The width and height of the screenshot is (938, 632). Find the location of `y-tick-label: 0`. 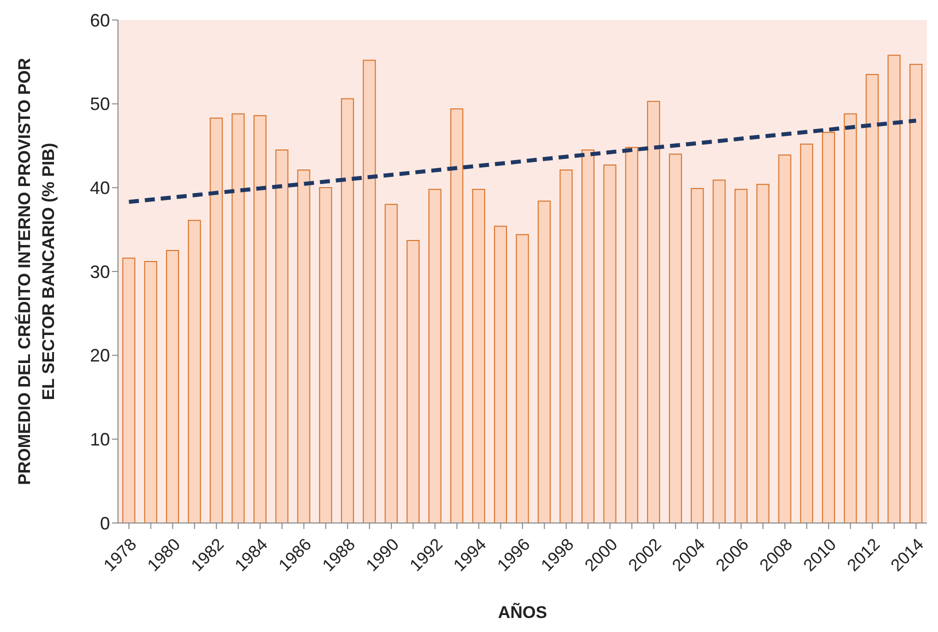

y-tick-label: 0 is located at coordinates (105, 523).